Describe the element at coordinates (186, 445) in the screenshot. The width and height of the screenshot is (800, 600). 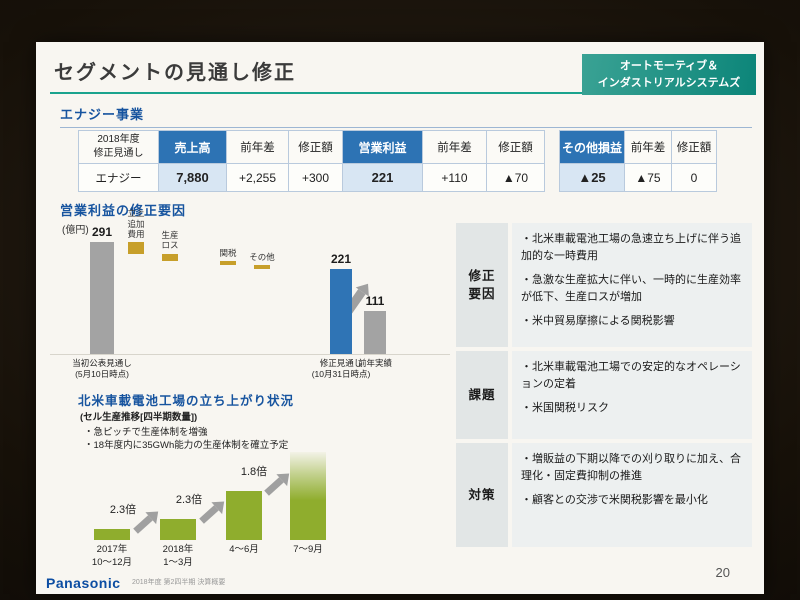
I see `battery-note-2: ・18年度内に35GWh能力の生産体制を確立予定` at that location.